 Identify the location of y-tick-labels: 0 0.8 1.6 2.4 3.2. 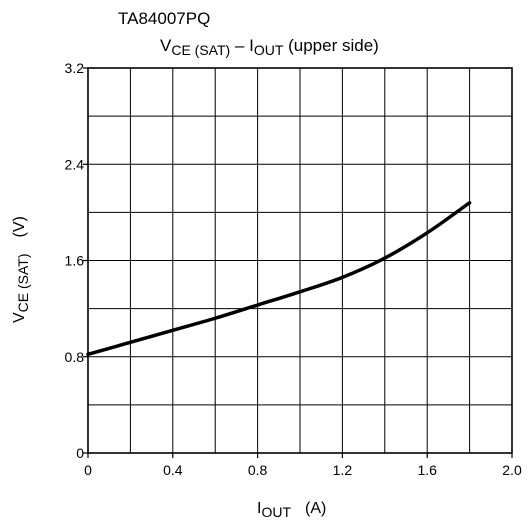
(75, 260).